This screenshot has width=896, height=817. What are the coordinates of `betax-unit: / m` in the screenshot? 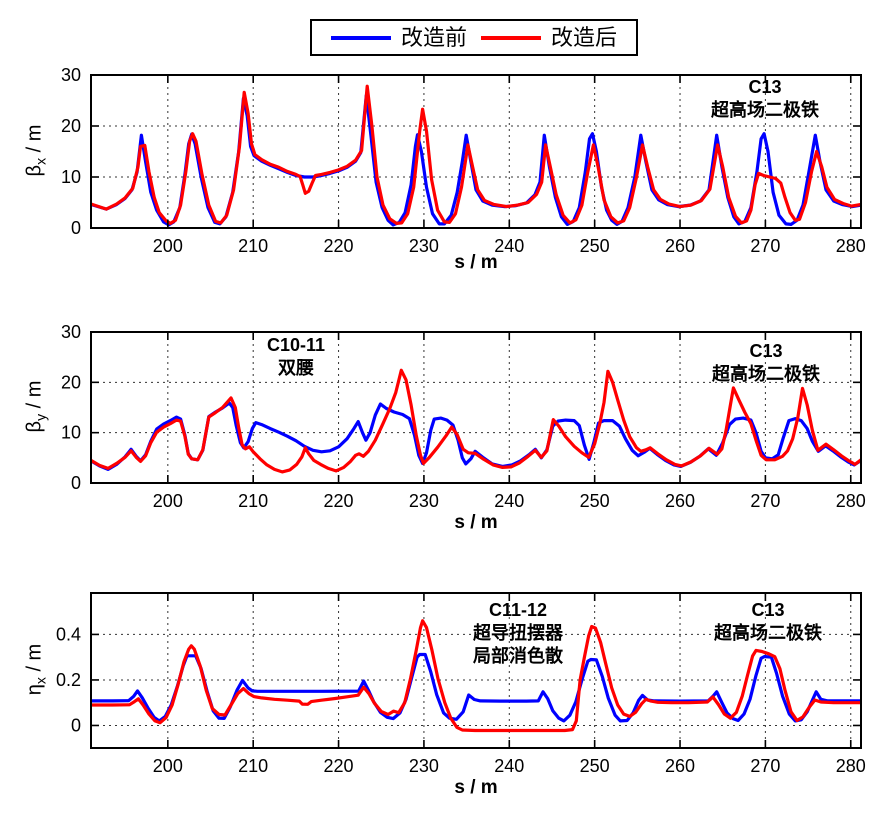 It's located at (34, 141).